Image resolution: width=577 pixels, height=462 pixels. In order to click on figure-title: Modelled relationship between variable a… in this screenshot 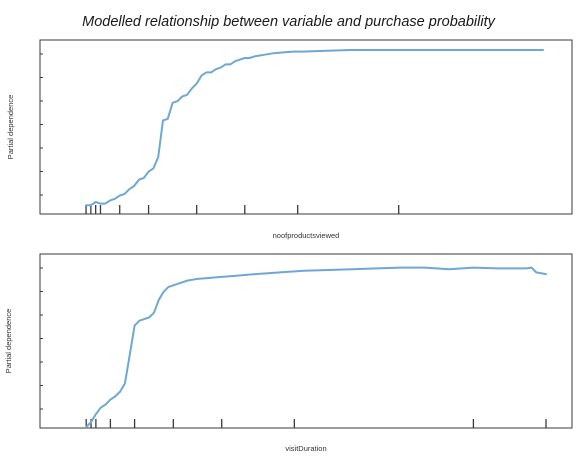, I will do `click(288, 22)`.